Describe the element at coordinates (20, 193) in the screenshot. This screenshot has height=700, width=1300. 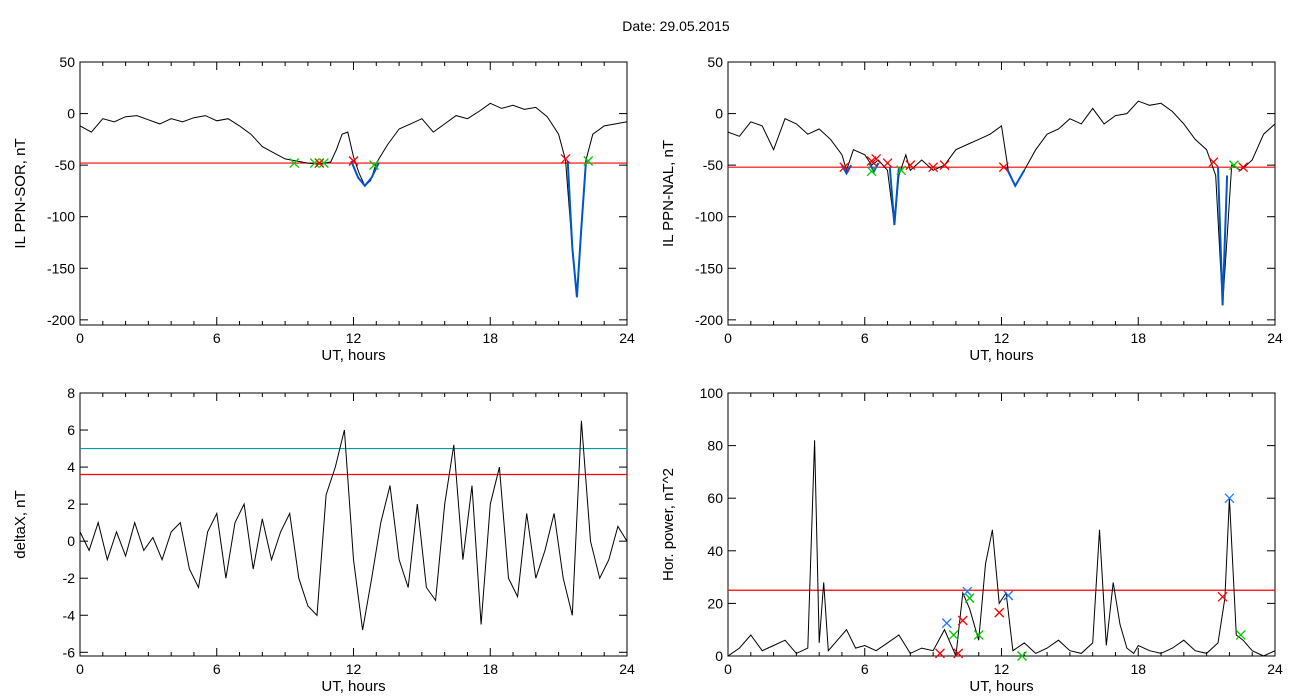
I see `y-axis-label: IL PPN-SOR, nT` at that location.